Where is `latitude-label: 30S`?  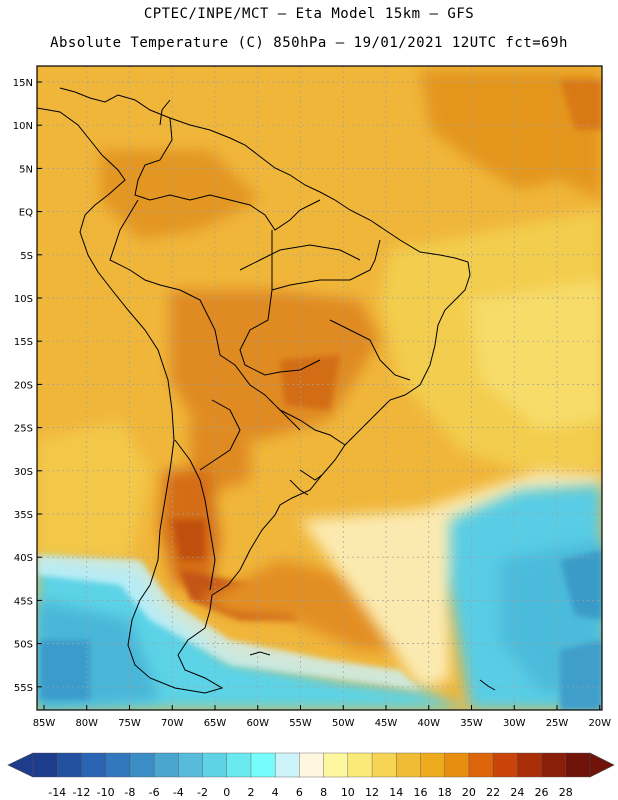
latitude-label: 30S is located at coordinates (23, 472).